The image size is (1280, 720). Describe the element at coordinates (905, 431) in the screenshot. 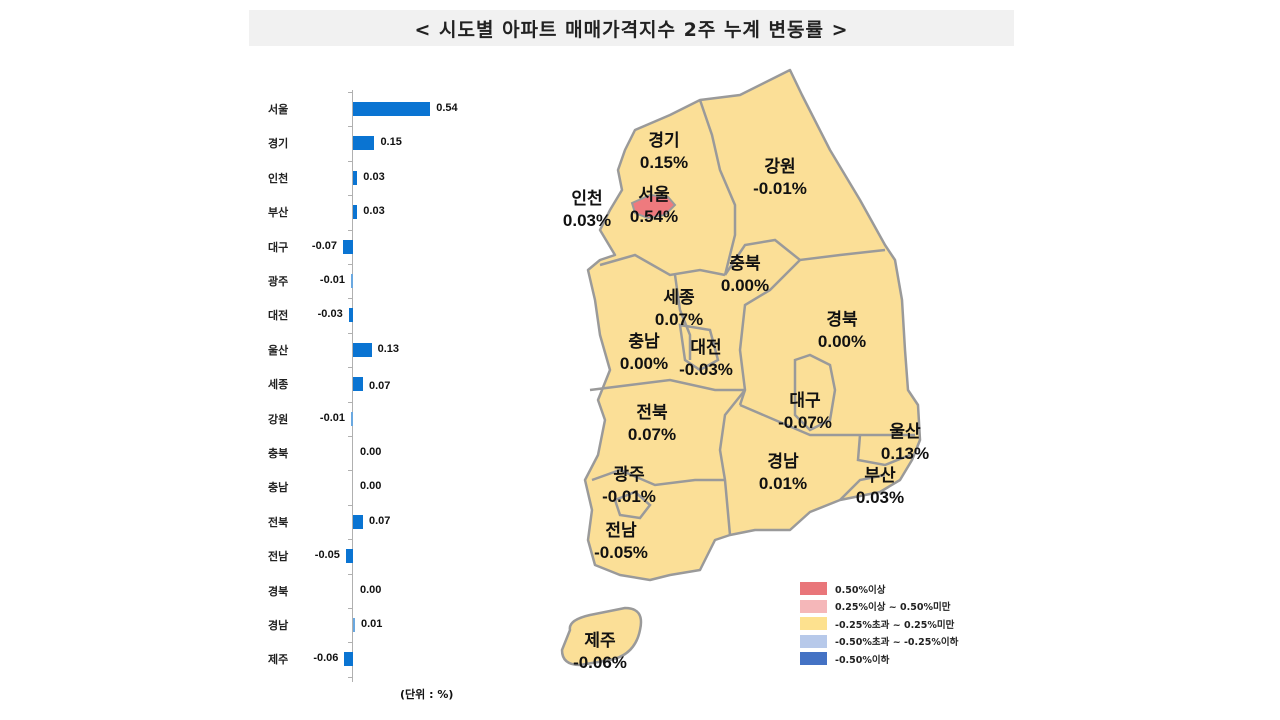

I see `region-name: 울산` at that location.